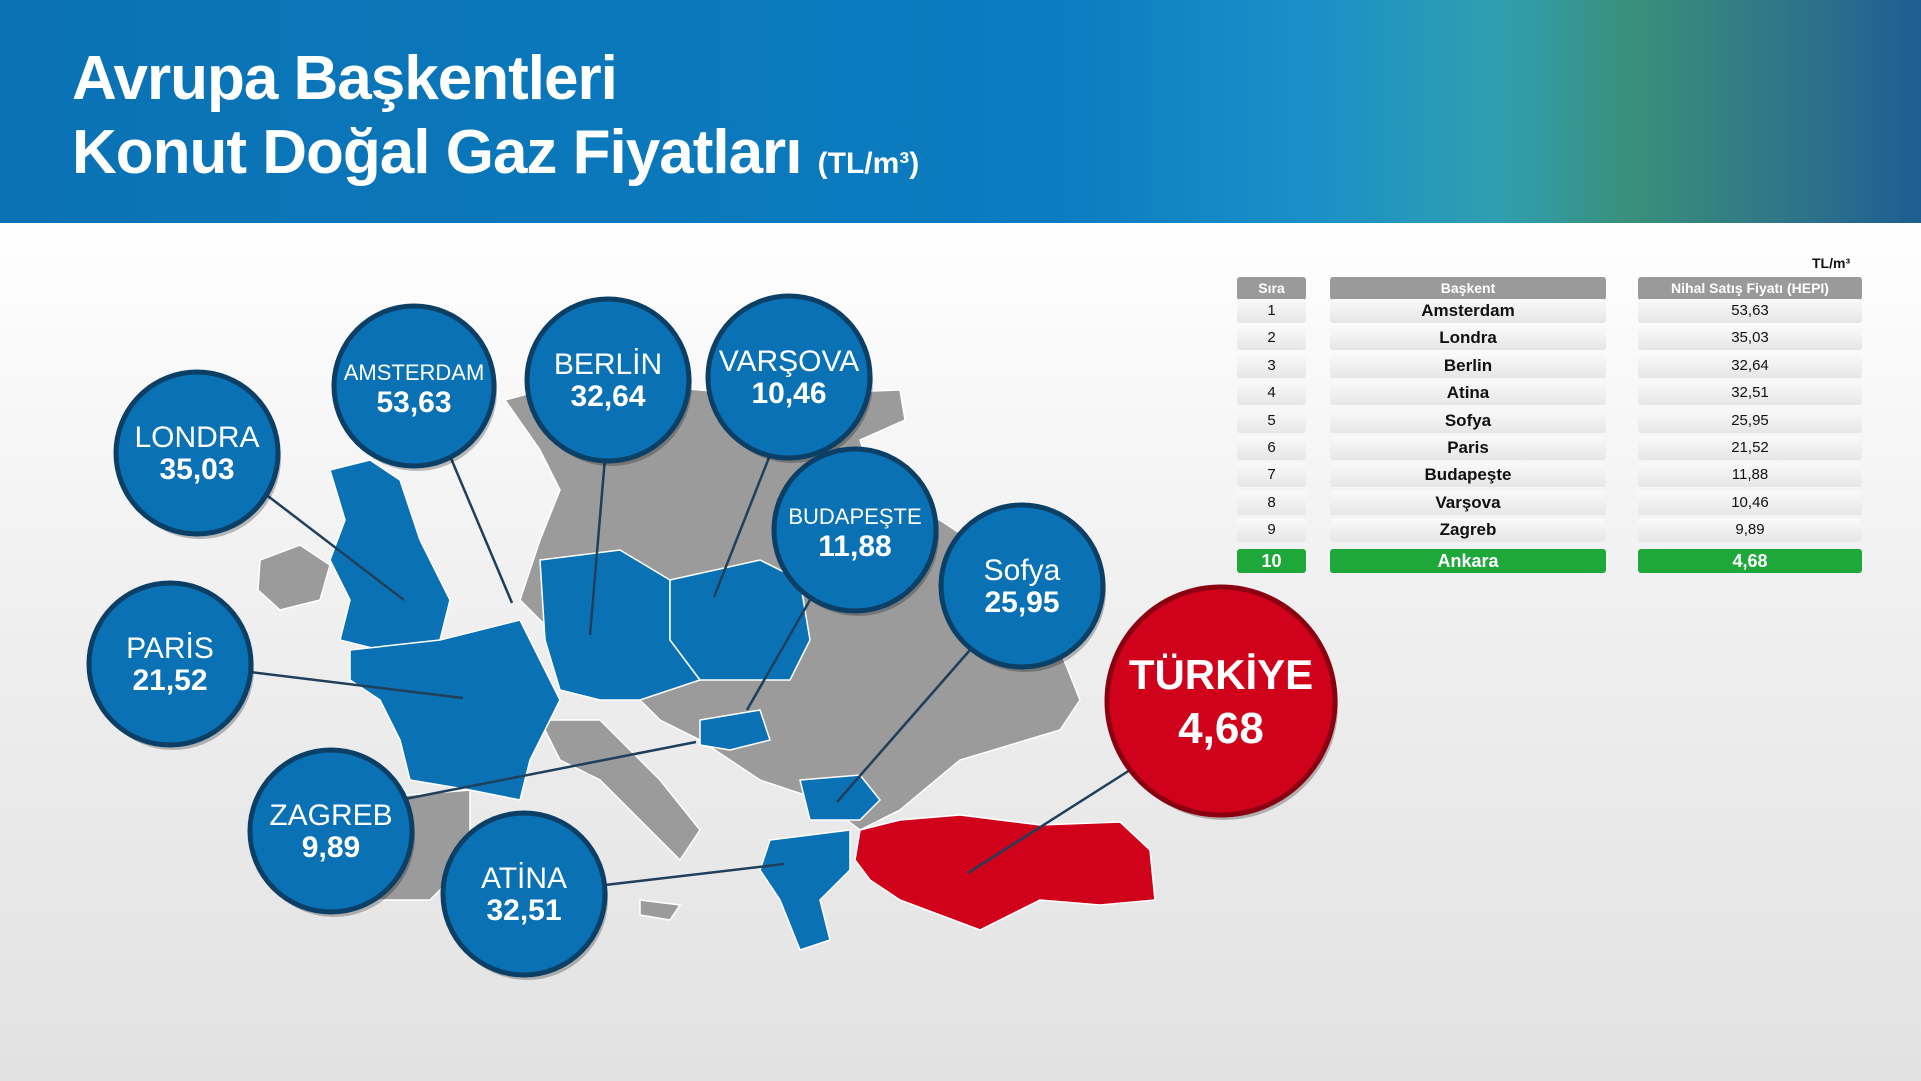 This screenshot has width=1921, height=1081. Describe the element at coordinates (1271, 311) in the screenshot. I see `table-cell-rank: 1` at that location.